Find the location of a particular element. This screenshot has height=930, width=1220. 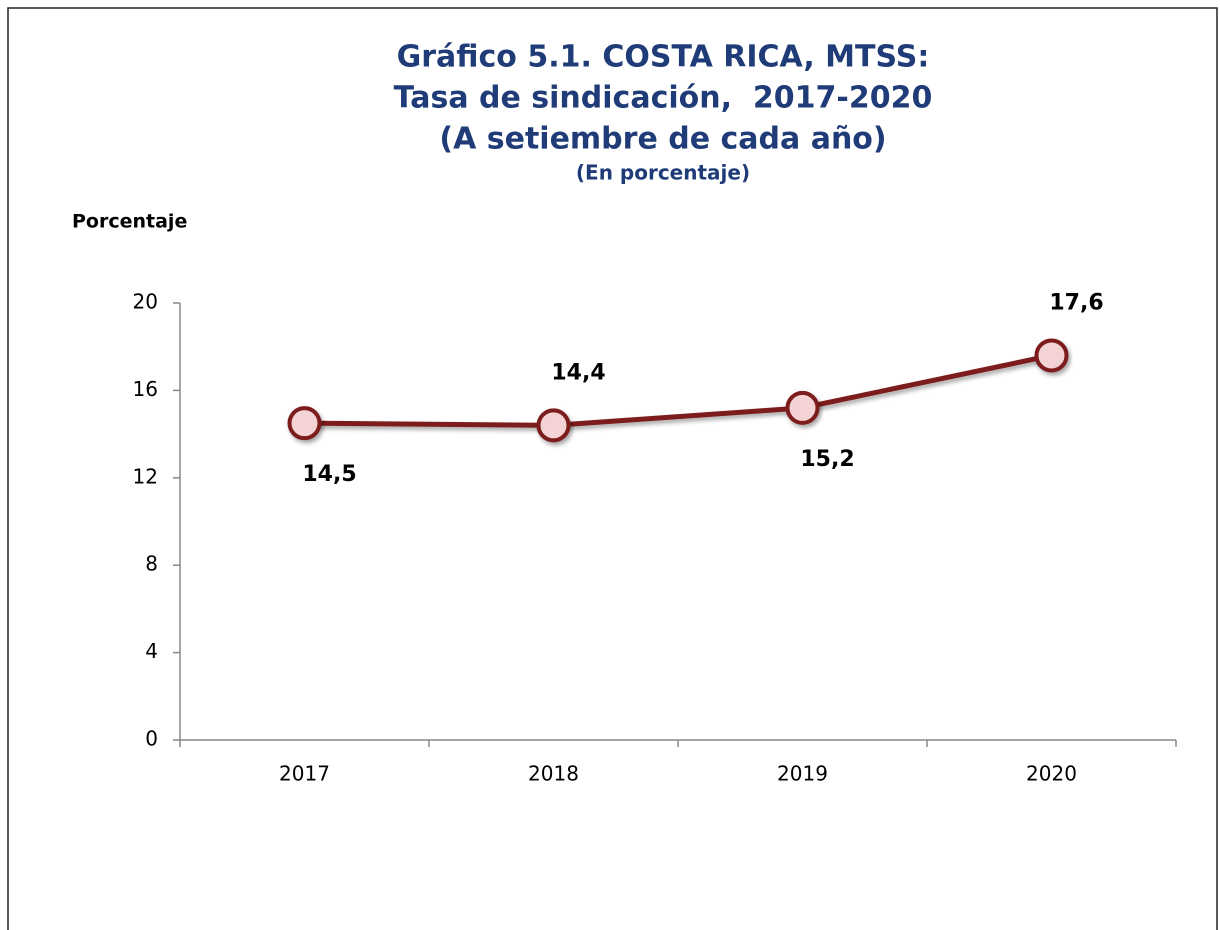

x-tick-label: 2018 is located at coordinates (553, 774).